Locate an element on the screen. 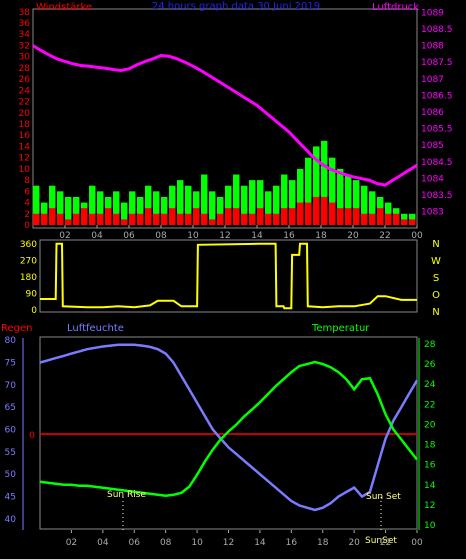 This screenshot has height=559, width=466. temperature-tick-label: 20 is located at coordinates (430, 425).